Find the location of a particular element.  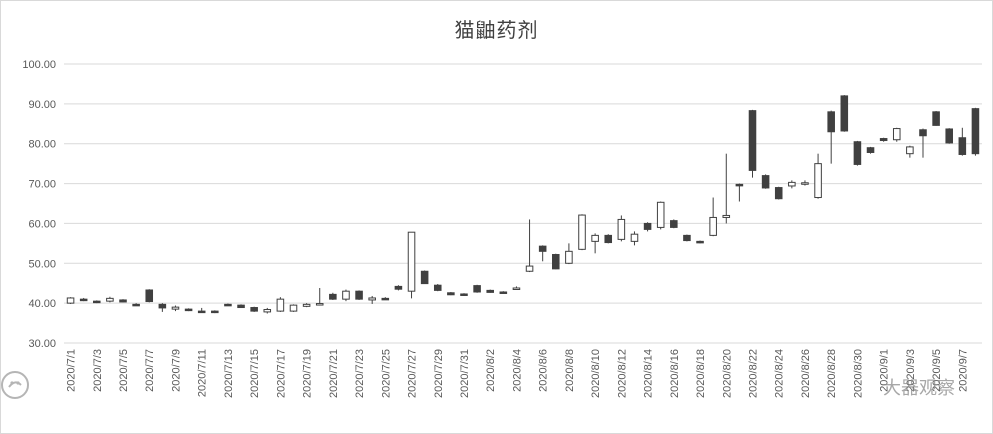

x-tick-label: 2020/7/13 is located at coordinates (229, 373).